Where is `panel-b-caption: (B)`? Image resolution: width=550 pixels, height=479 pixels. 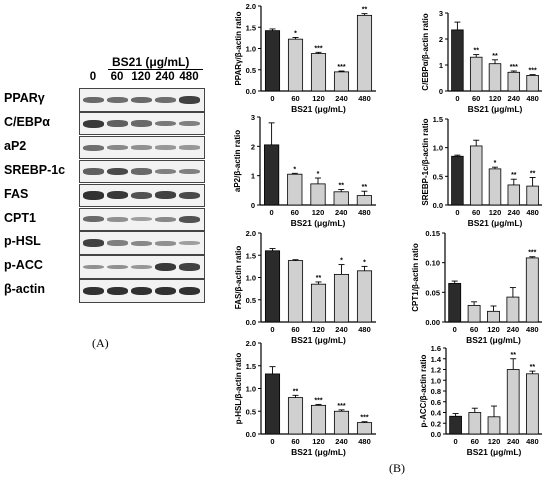
panel-b-caption: (B) is located at coordinates (397, 468).